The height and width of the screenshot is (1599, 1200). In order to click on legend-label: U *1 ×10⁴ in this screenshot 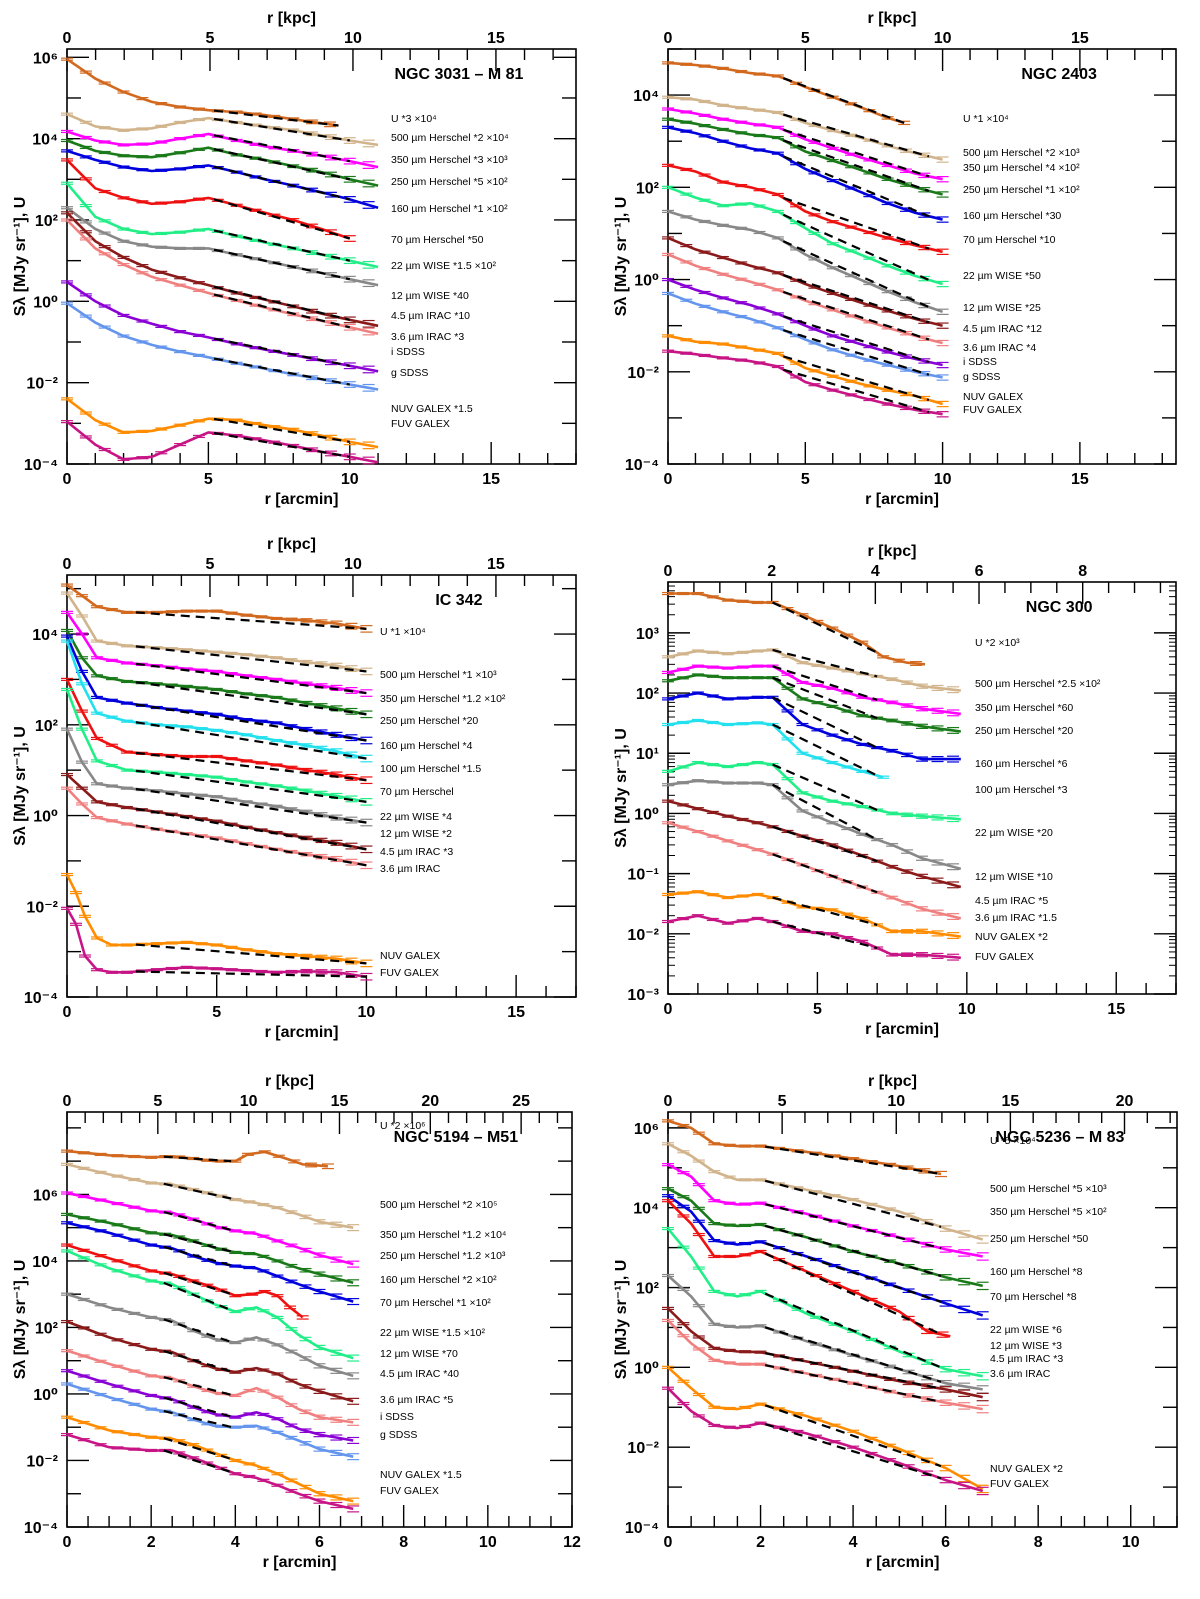, I will do `click(403, 632)`.